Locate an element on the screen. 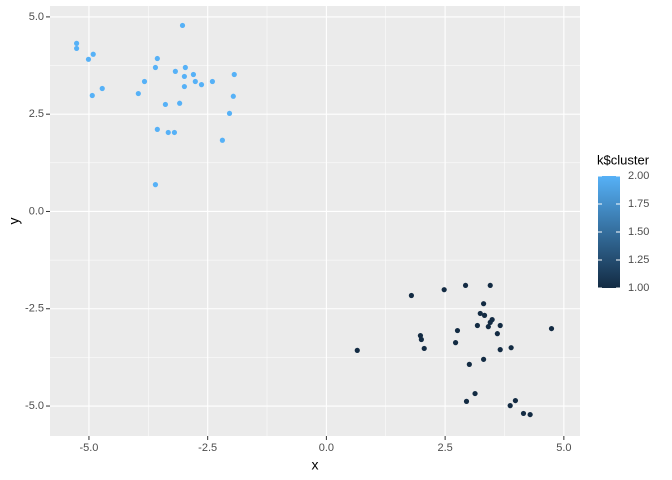 The height and width of the screenshot is (480, 672). y-tick-label: 5.0 is located at coordinates (36, 17).